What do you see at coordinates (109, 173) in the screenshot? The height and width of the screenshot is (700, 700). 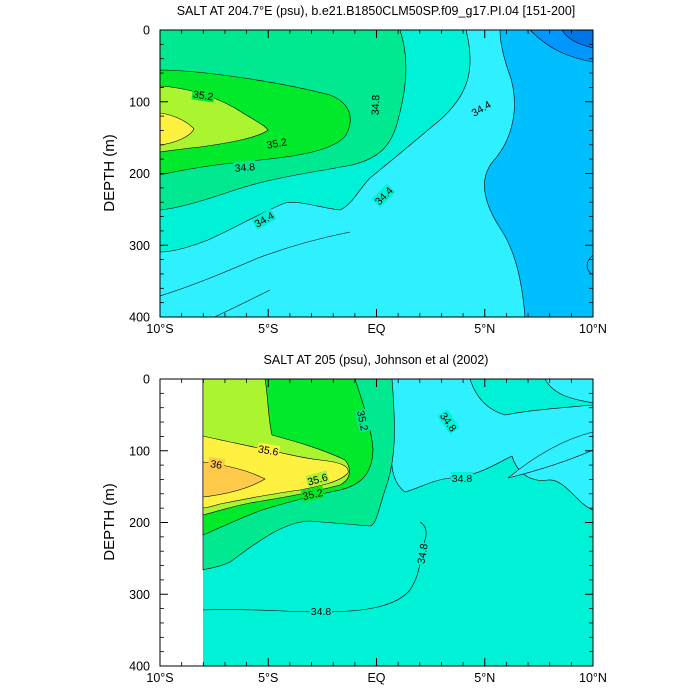 I see `panel1-ylabel: DEPTH (m)` at bounding box center [109, 173].